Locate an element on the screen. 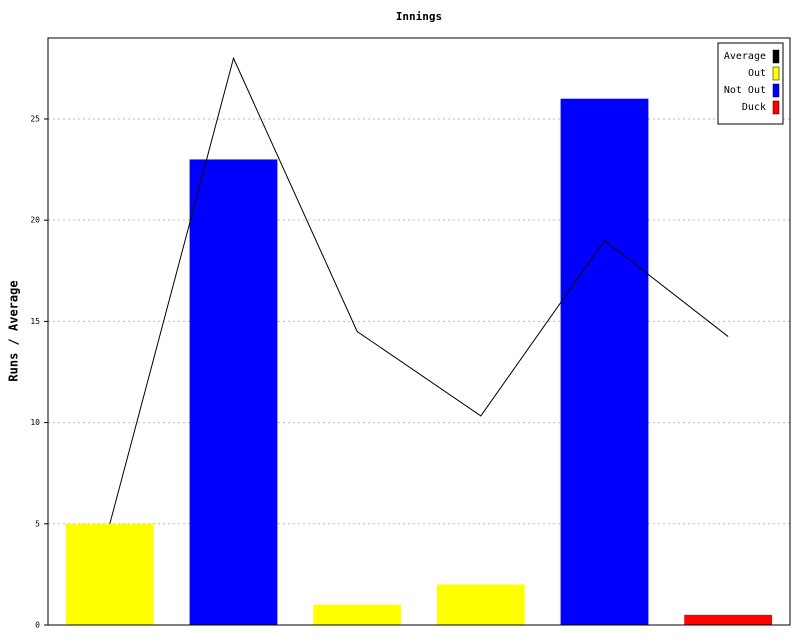 The height and width of the screenshot is (640, 800). y-tick-label: 5 is located at coordinates (37, 523).